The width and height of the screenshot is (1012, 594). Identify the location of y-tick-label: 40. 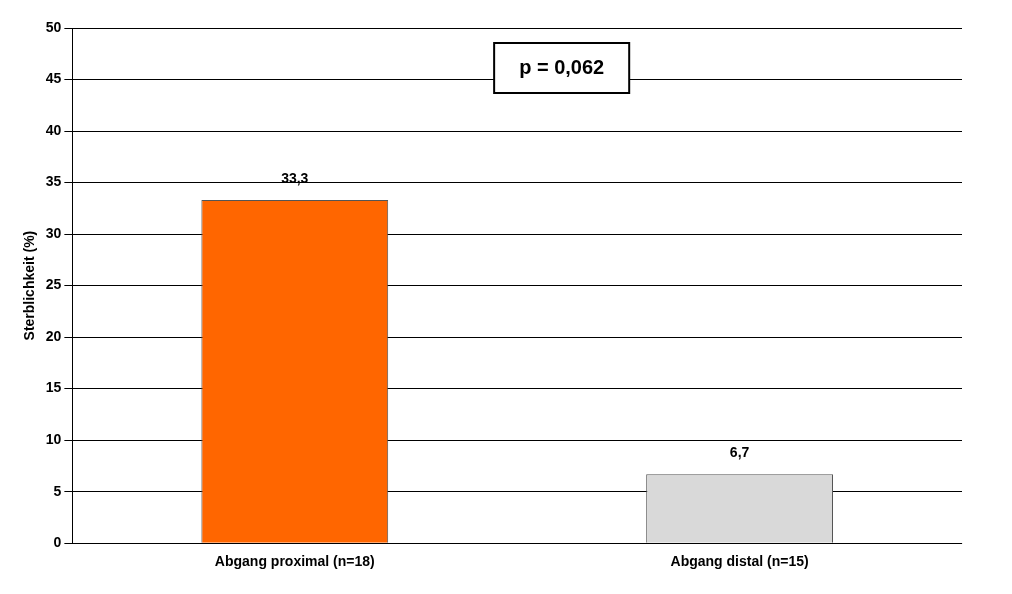
(53, 129).